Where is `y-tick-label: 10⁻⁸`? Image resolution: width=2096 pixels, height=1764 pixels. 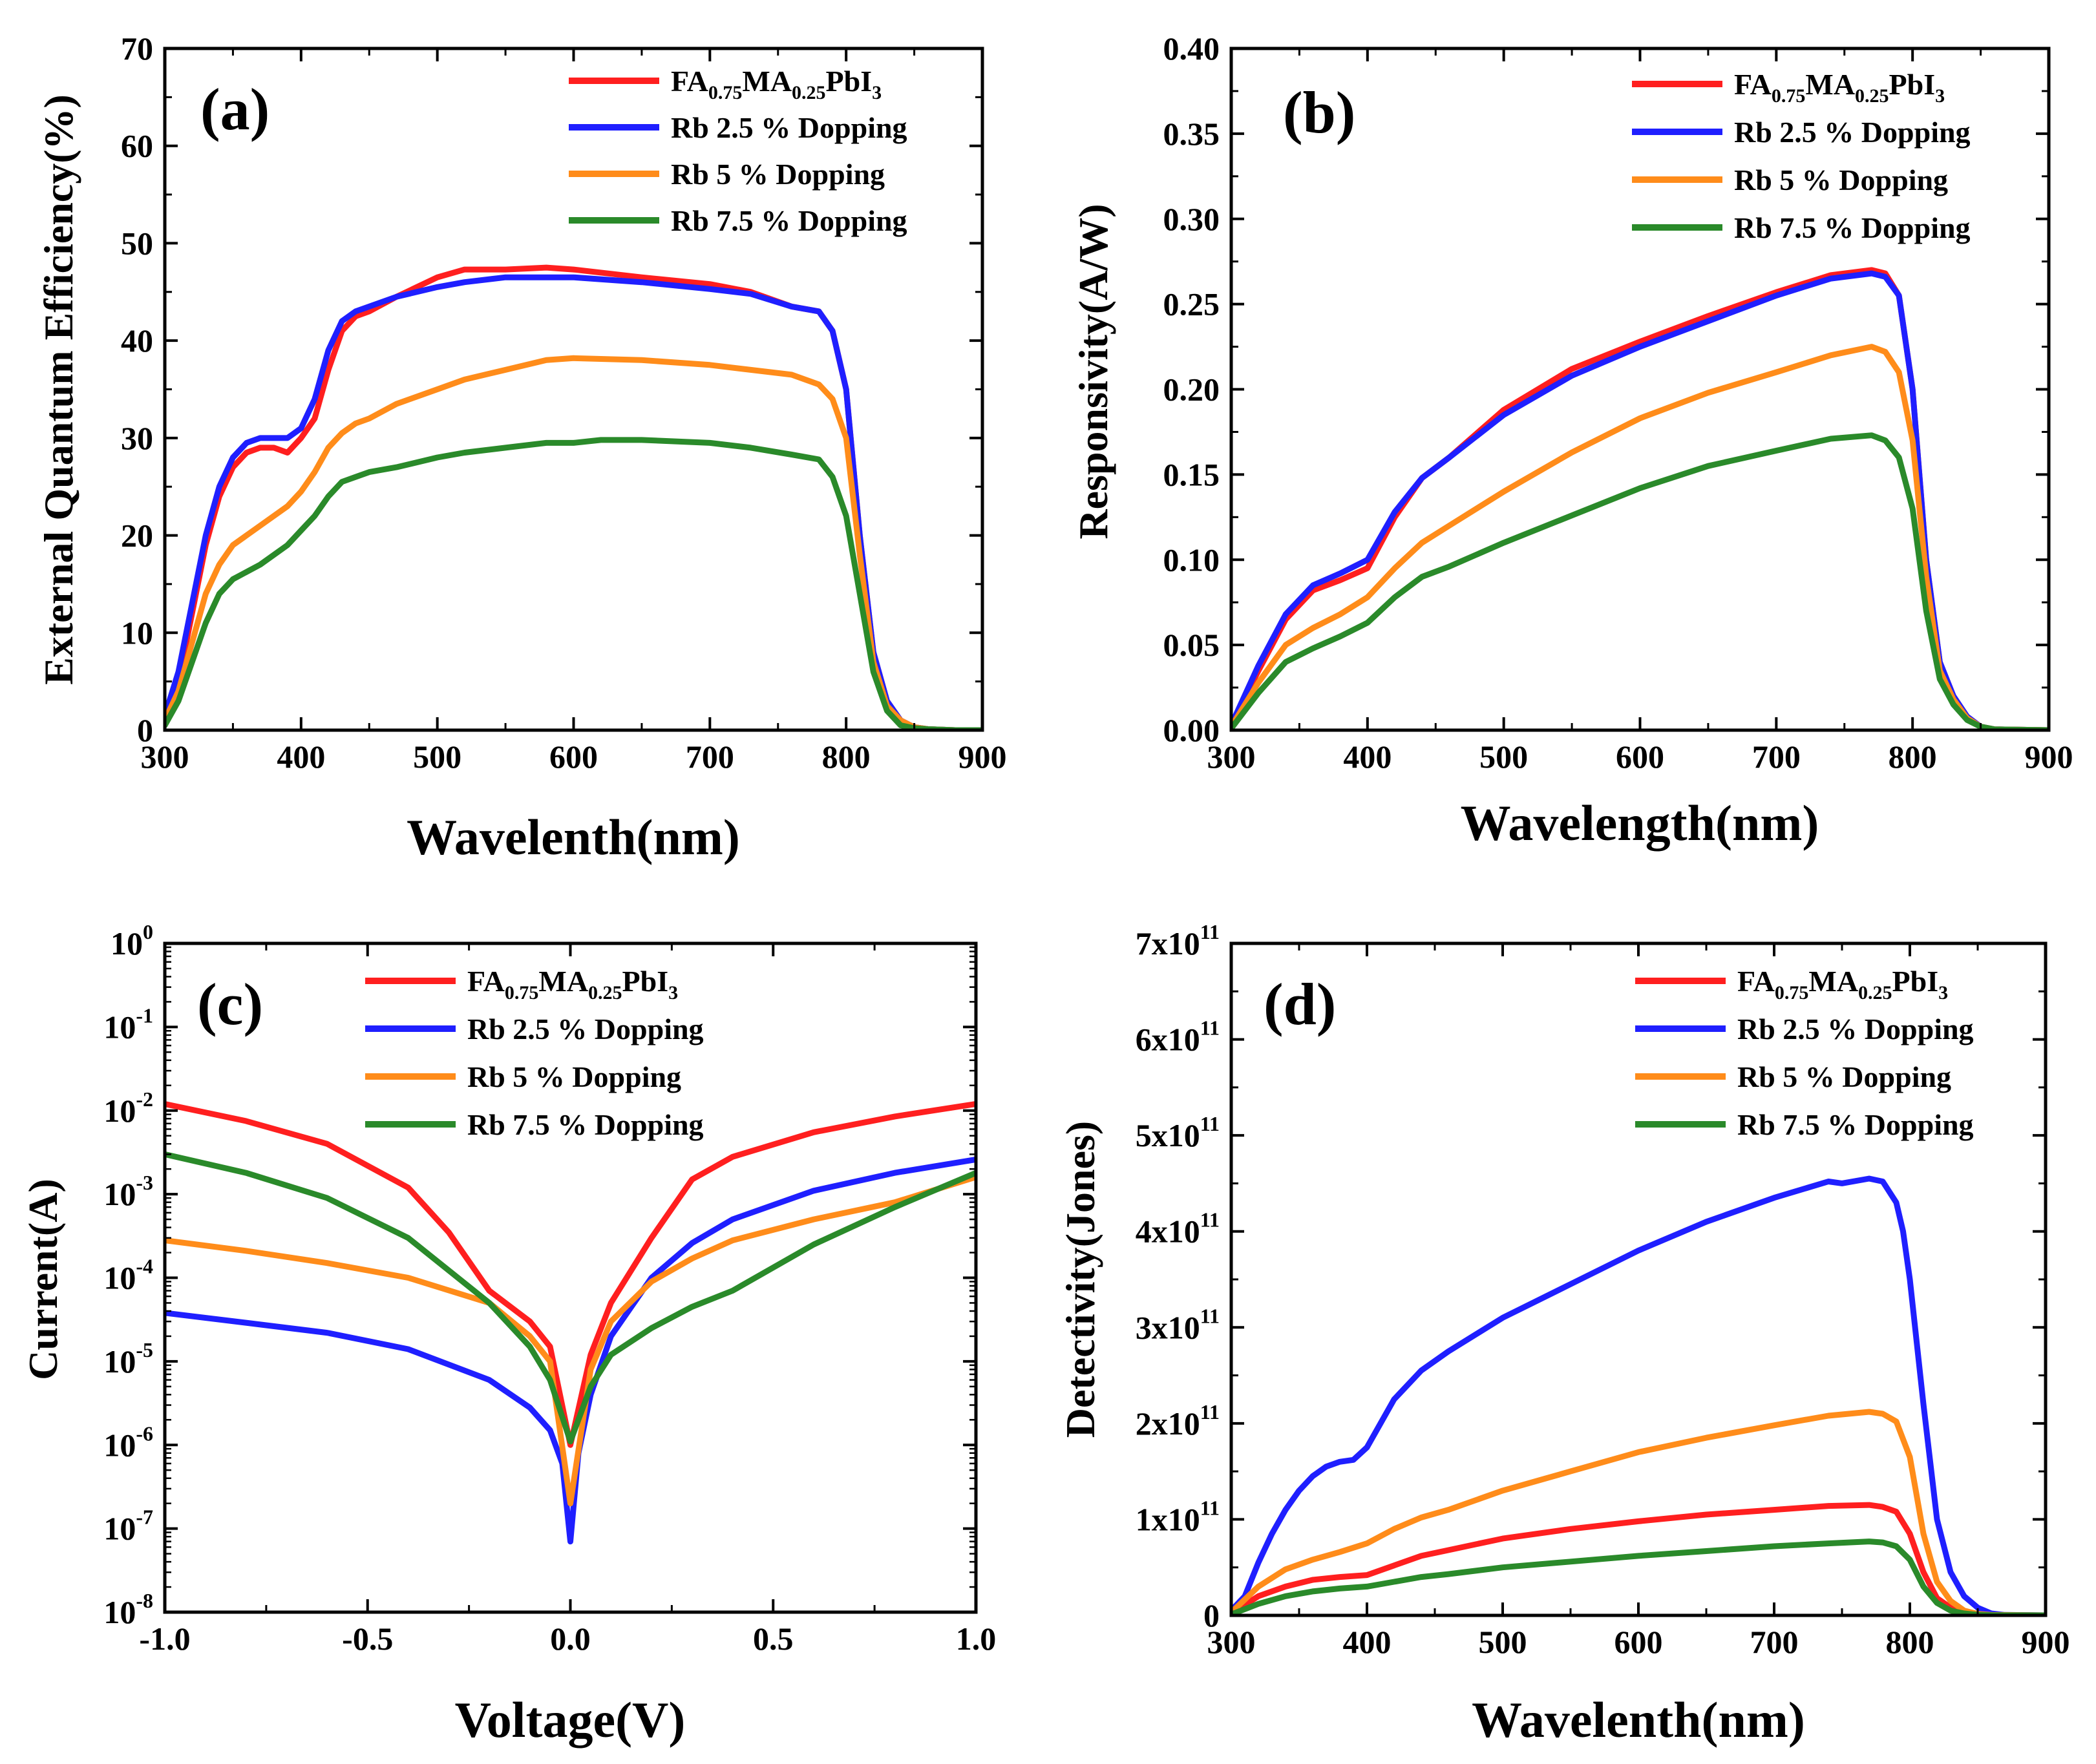 y-tick-label: 10⁻⁸ is located at coordinates (128, 1610).